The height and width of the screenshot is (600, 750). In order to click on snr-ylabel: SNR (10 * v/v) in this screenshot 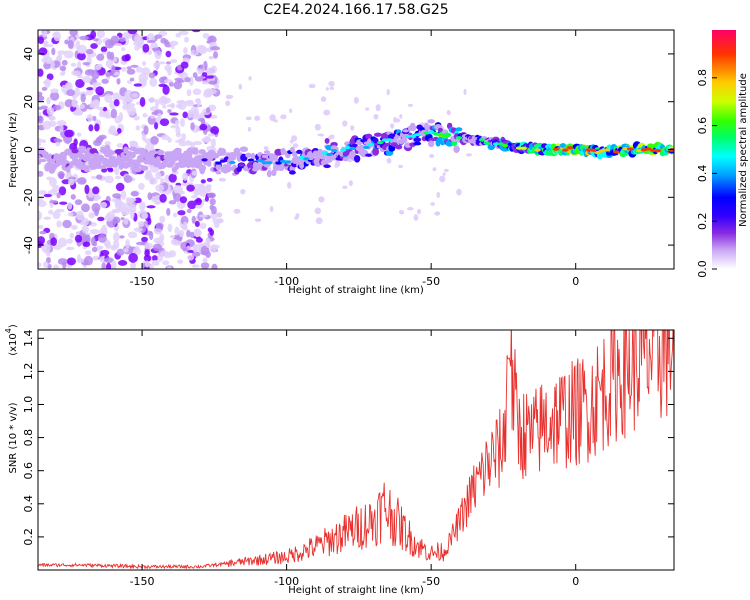, I will do `click(13, 437)`.